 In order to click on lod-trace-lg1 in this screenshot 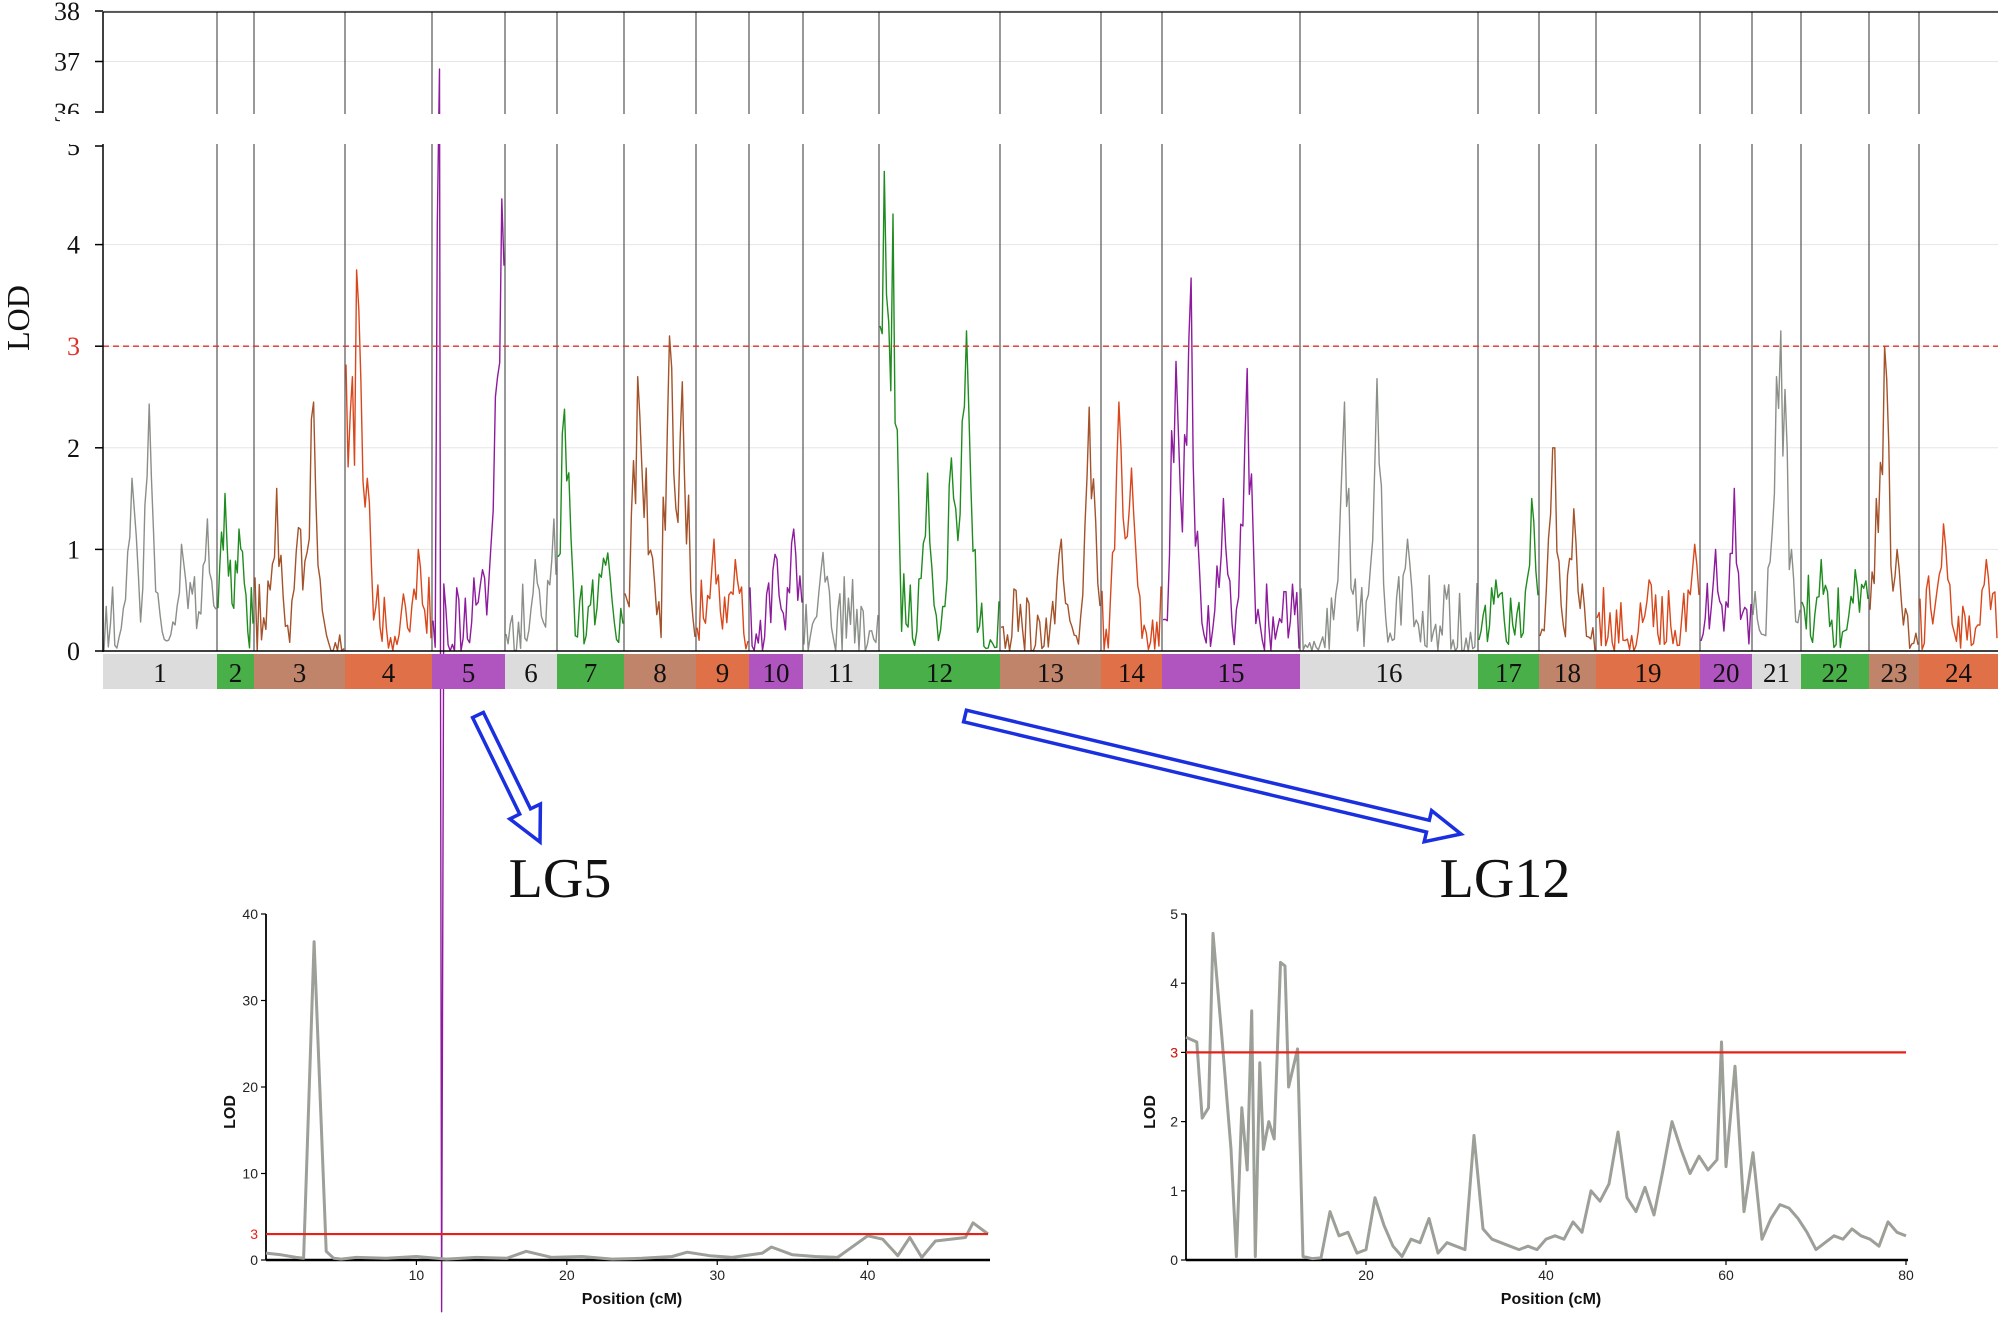, I will do `click(160, 527)`.